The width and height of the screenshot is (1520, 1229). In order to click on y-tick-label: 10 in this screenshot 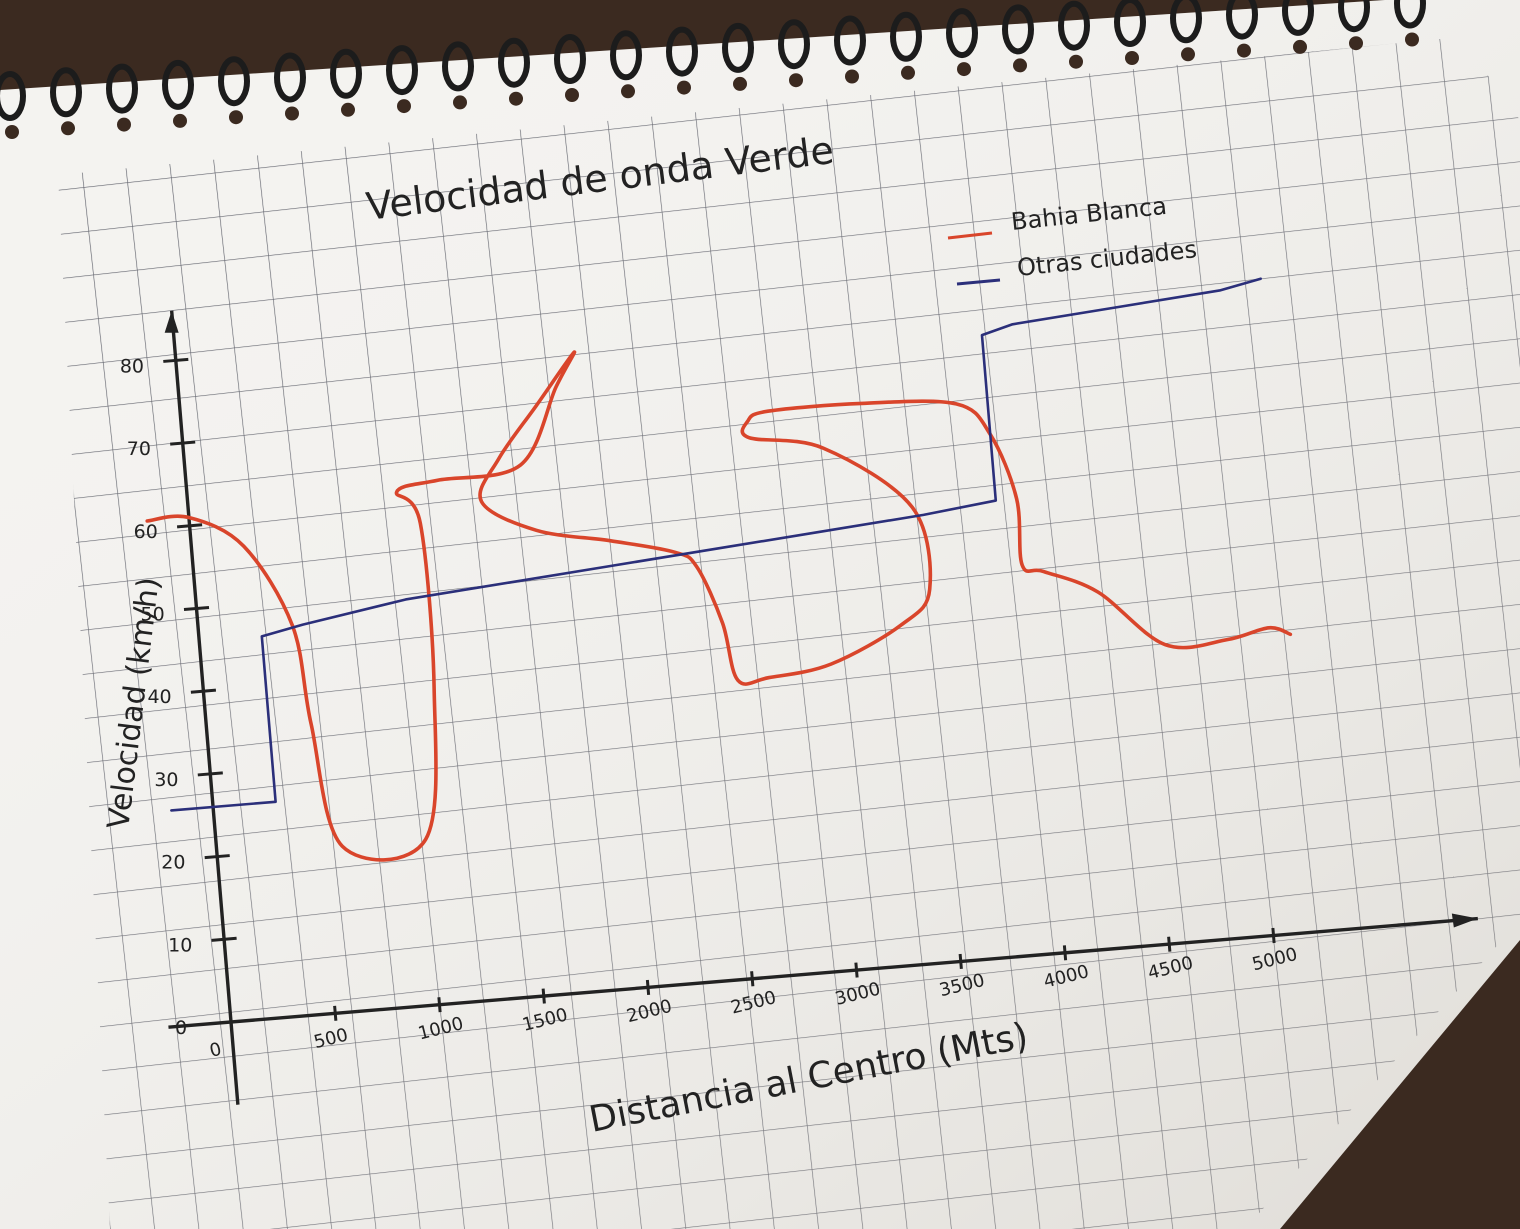, I will do `click(180, 945)`.